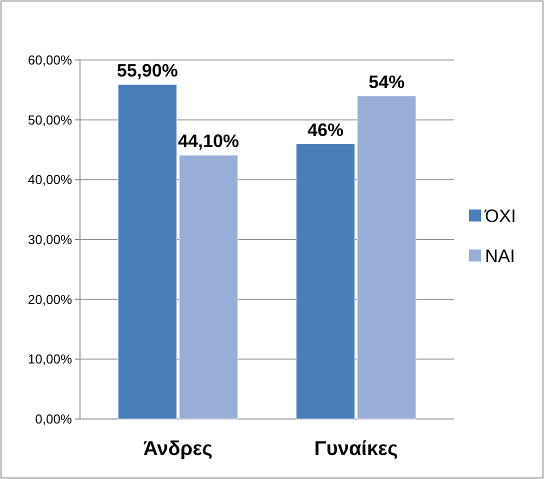  I want to click on y-tick-label: 40,00%, so click(50, 180).